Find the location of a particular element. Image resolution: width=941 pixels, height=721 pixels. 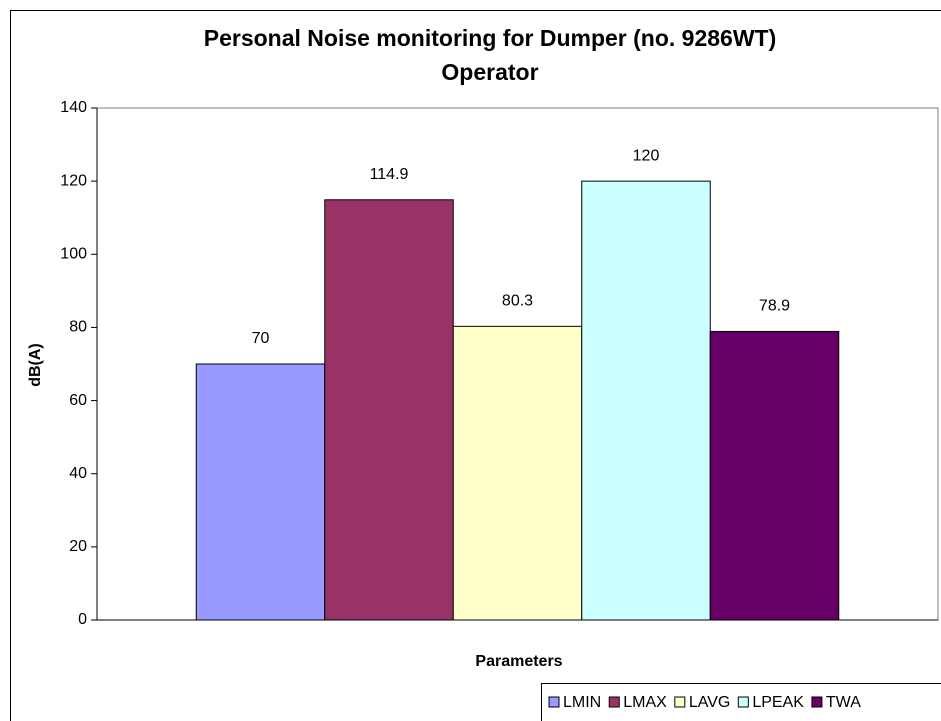

y-tick-label: 140 is located at coordinates (73, 107).